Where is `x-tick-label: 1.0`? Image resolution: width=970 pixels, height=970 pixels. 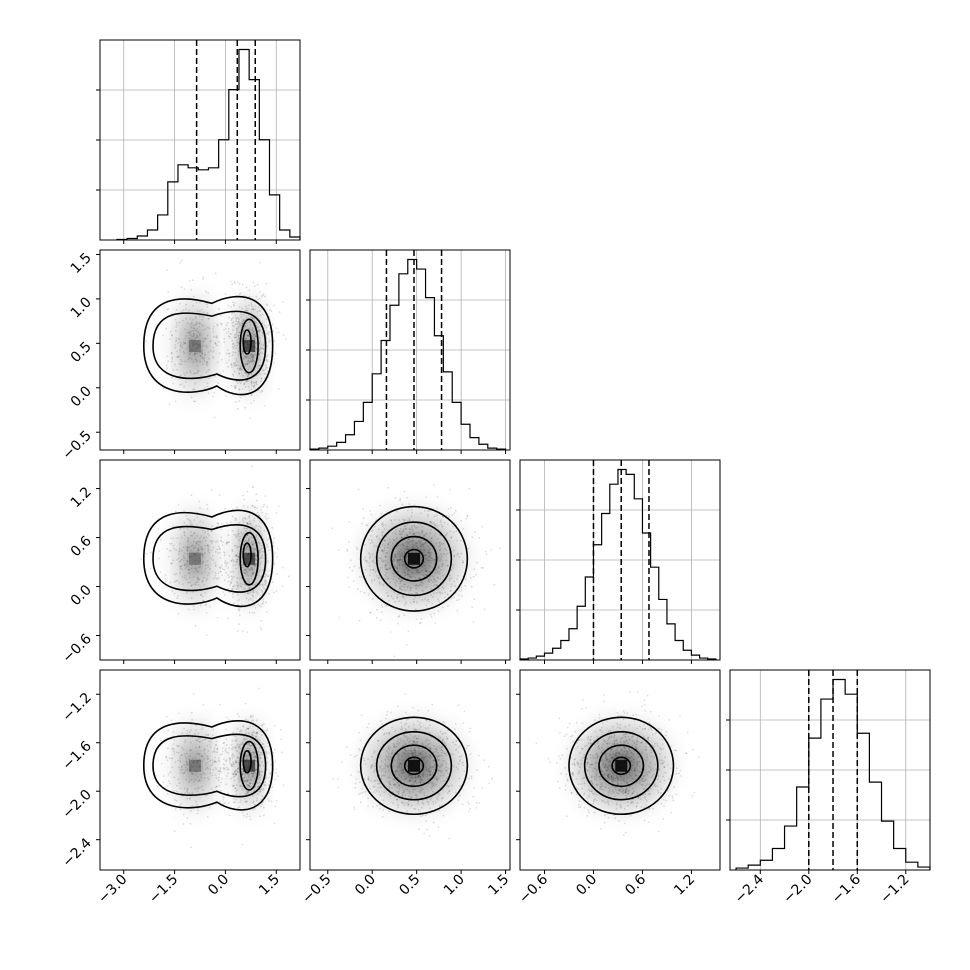 x-tick-label: 1.0 is located at coordinates (454, 885).